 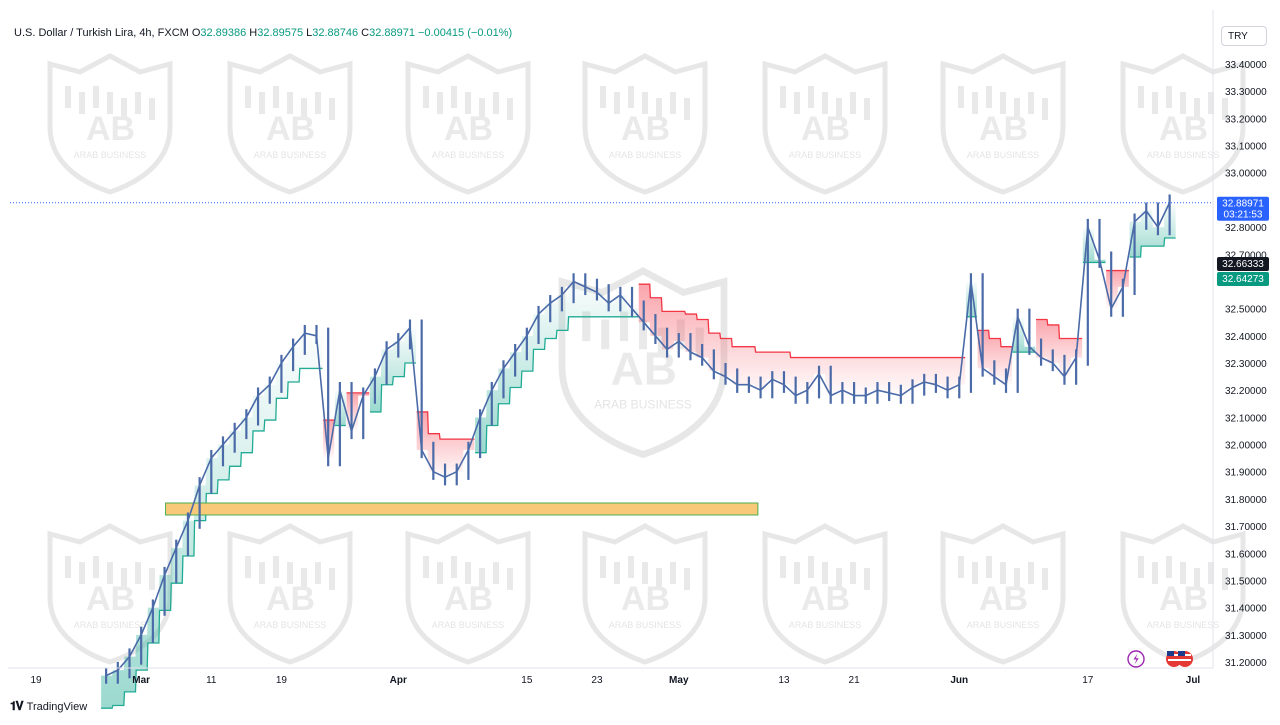 I want to click on tradingview-brand: 𝟏𝐕 TradingView, so click(x=48, y=706).